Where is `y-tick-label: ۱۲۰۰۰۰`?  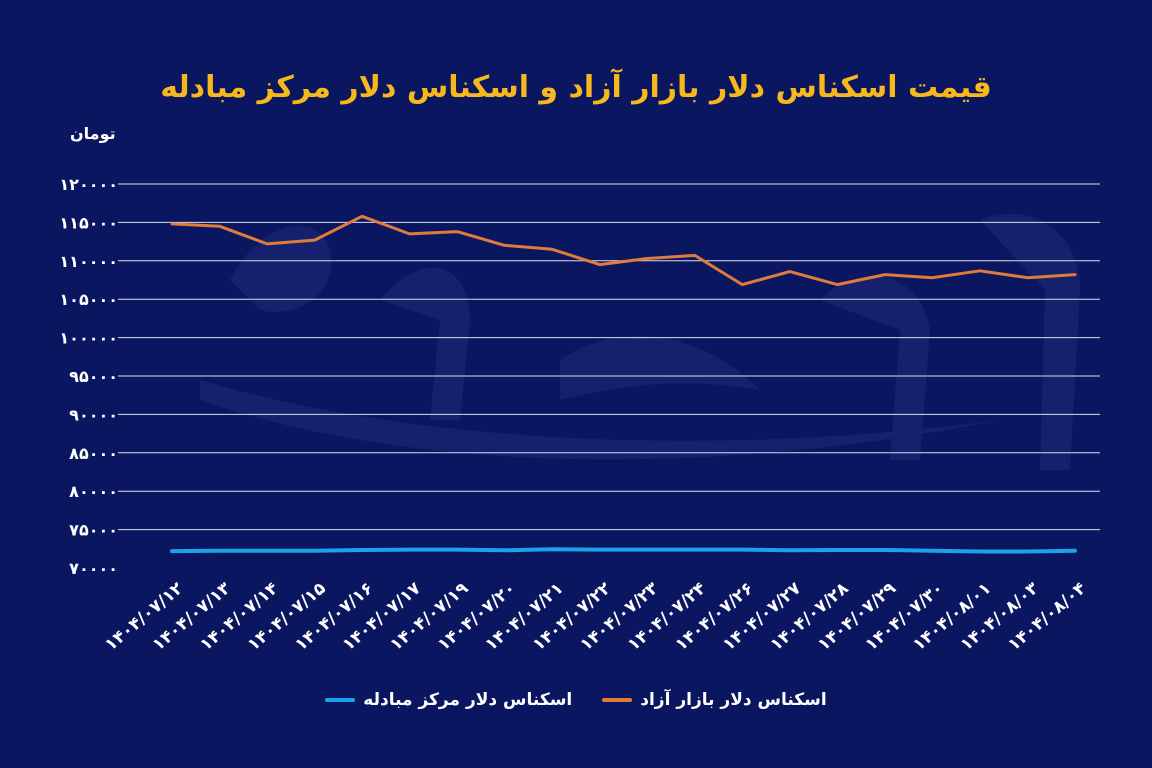
y-tick-label: ۱۲۰۰۰۰ is located at coordinates (88, 184).